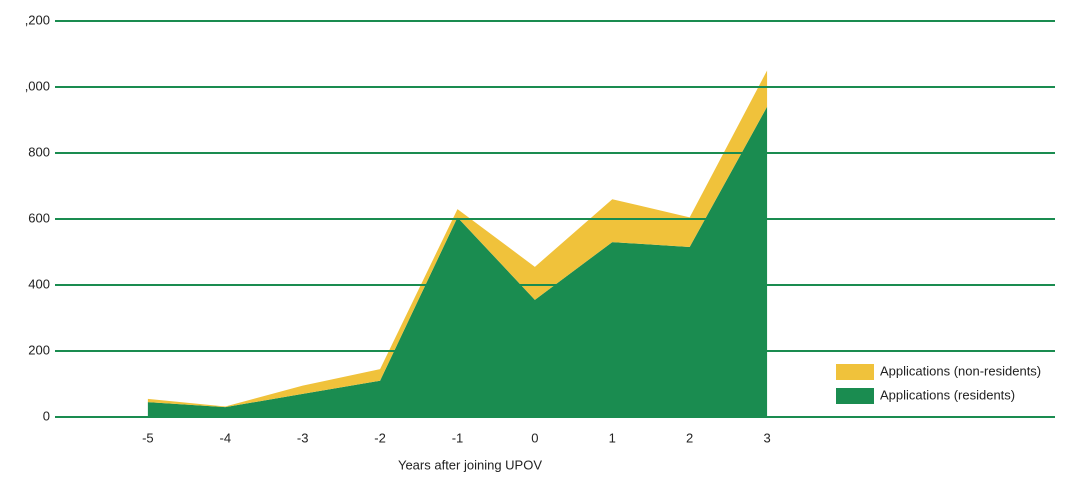  Describe the element at coordinates (37, 85) in the screenshot. I see `y-tick-label: ,000` at that location.